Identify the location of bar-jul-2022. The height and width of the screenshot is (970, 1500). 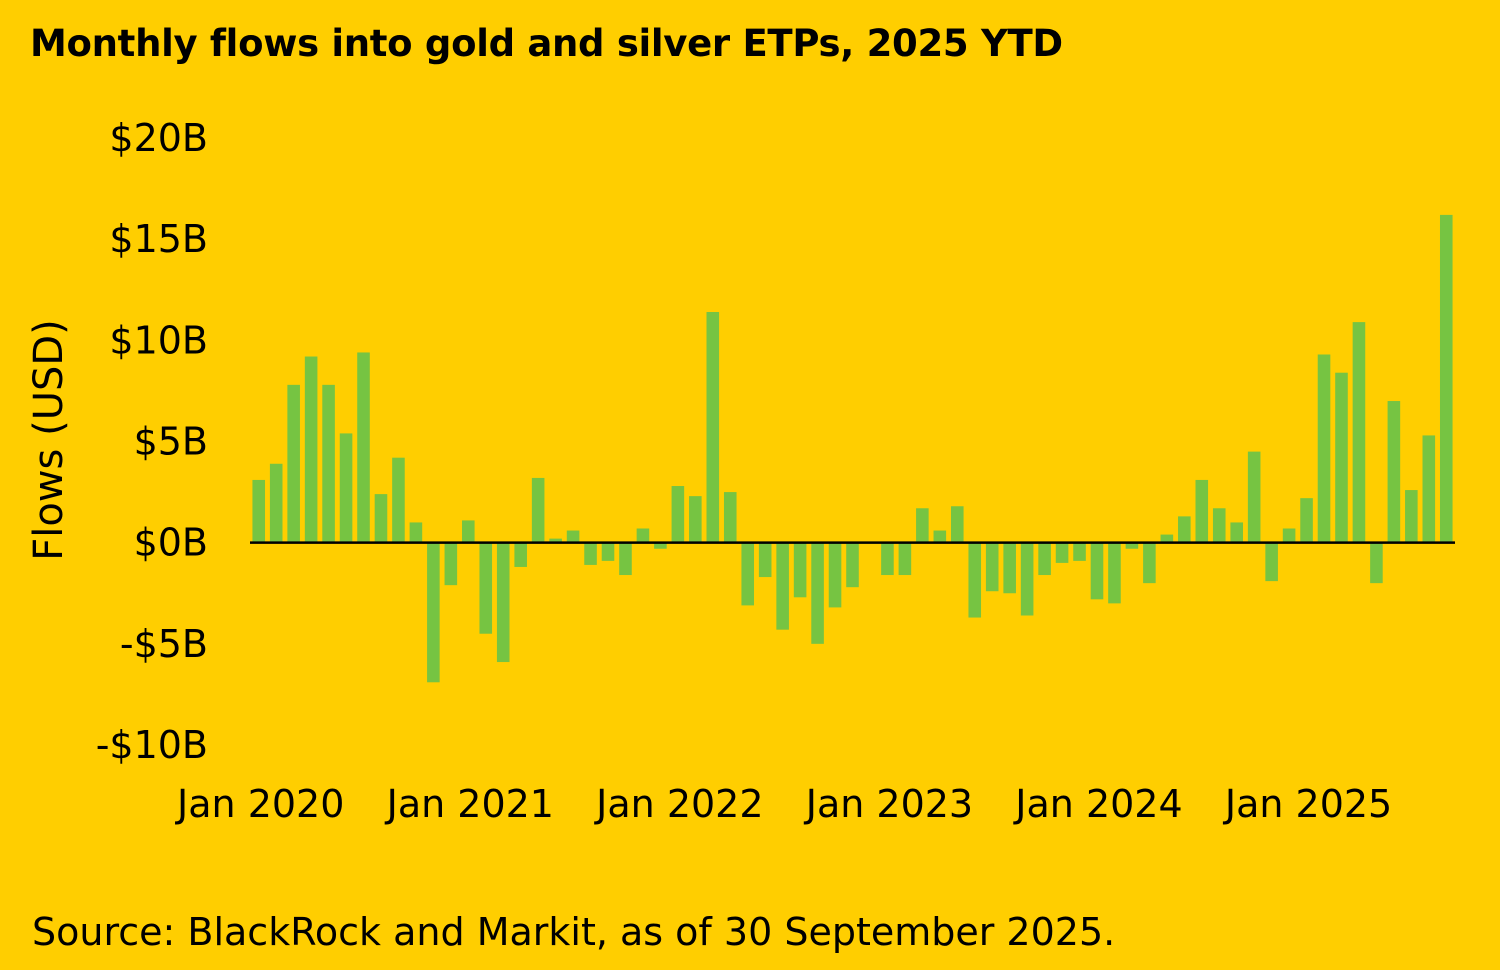
(782, 586).